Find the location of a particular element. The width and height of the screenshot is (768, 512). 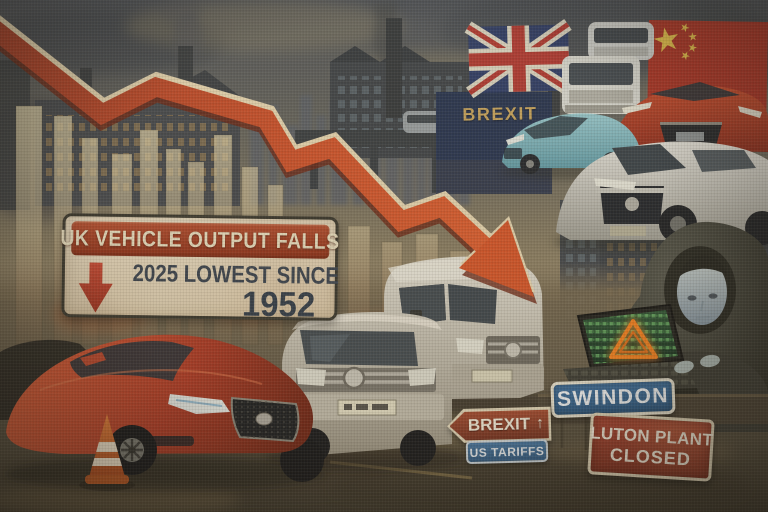

warning-triangle-icon is located at coordinates (633, 339).